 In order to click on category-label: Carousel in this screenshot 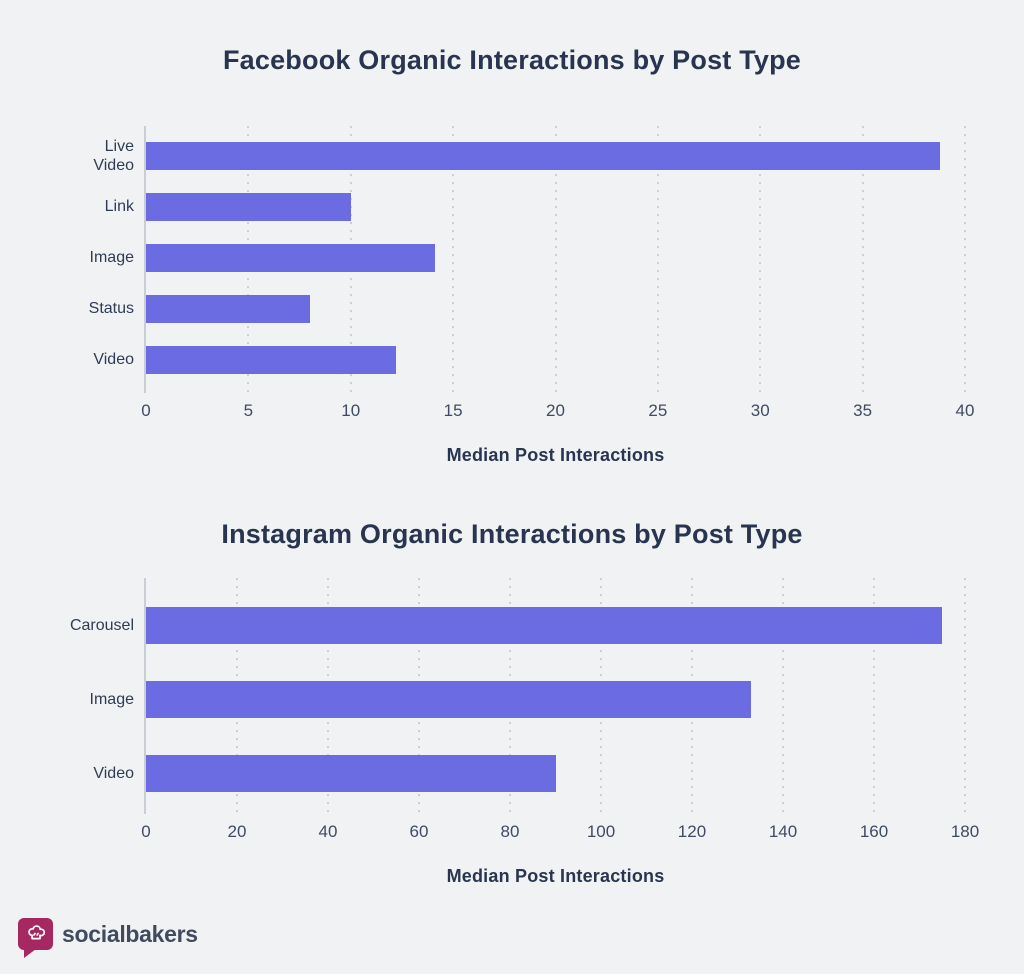, I will do `click(101, 625)`.